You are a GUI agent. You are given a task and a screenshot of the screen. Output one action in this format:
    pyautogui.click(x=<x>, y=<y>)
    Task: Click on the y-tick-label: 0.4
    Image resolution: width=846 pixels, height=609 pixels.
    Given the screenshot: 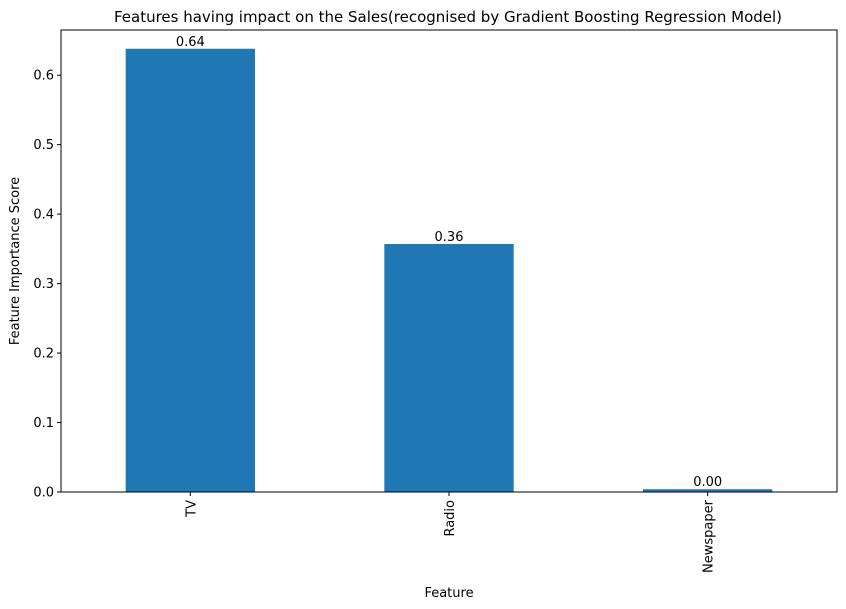 What is the action you would take?
    pyautogui.click(x=43, y=215)
    